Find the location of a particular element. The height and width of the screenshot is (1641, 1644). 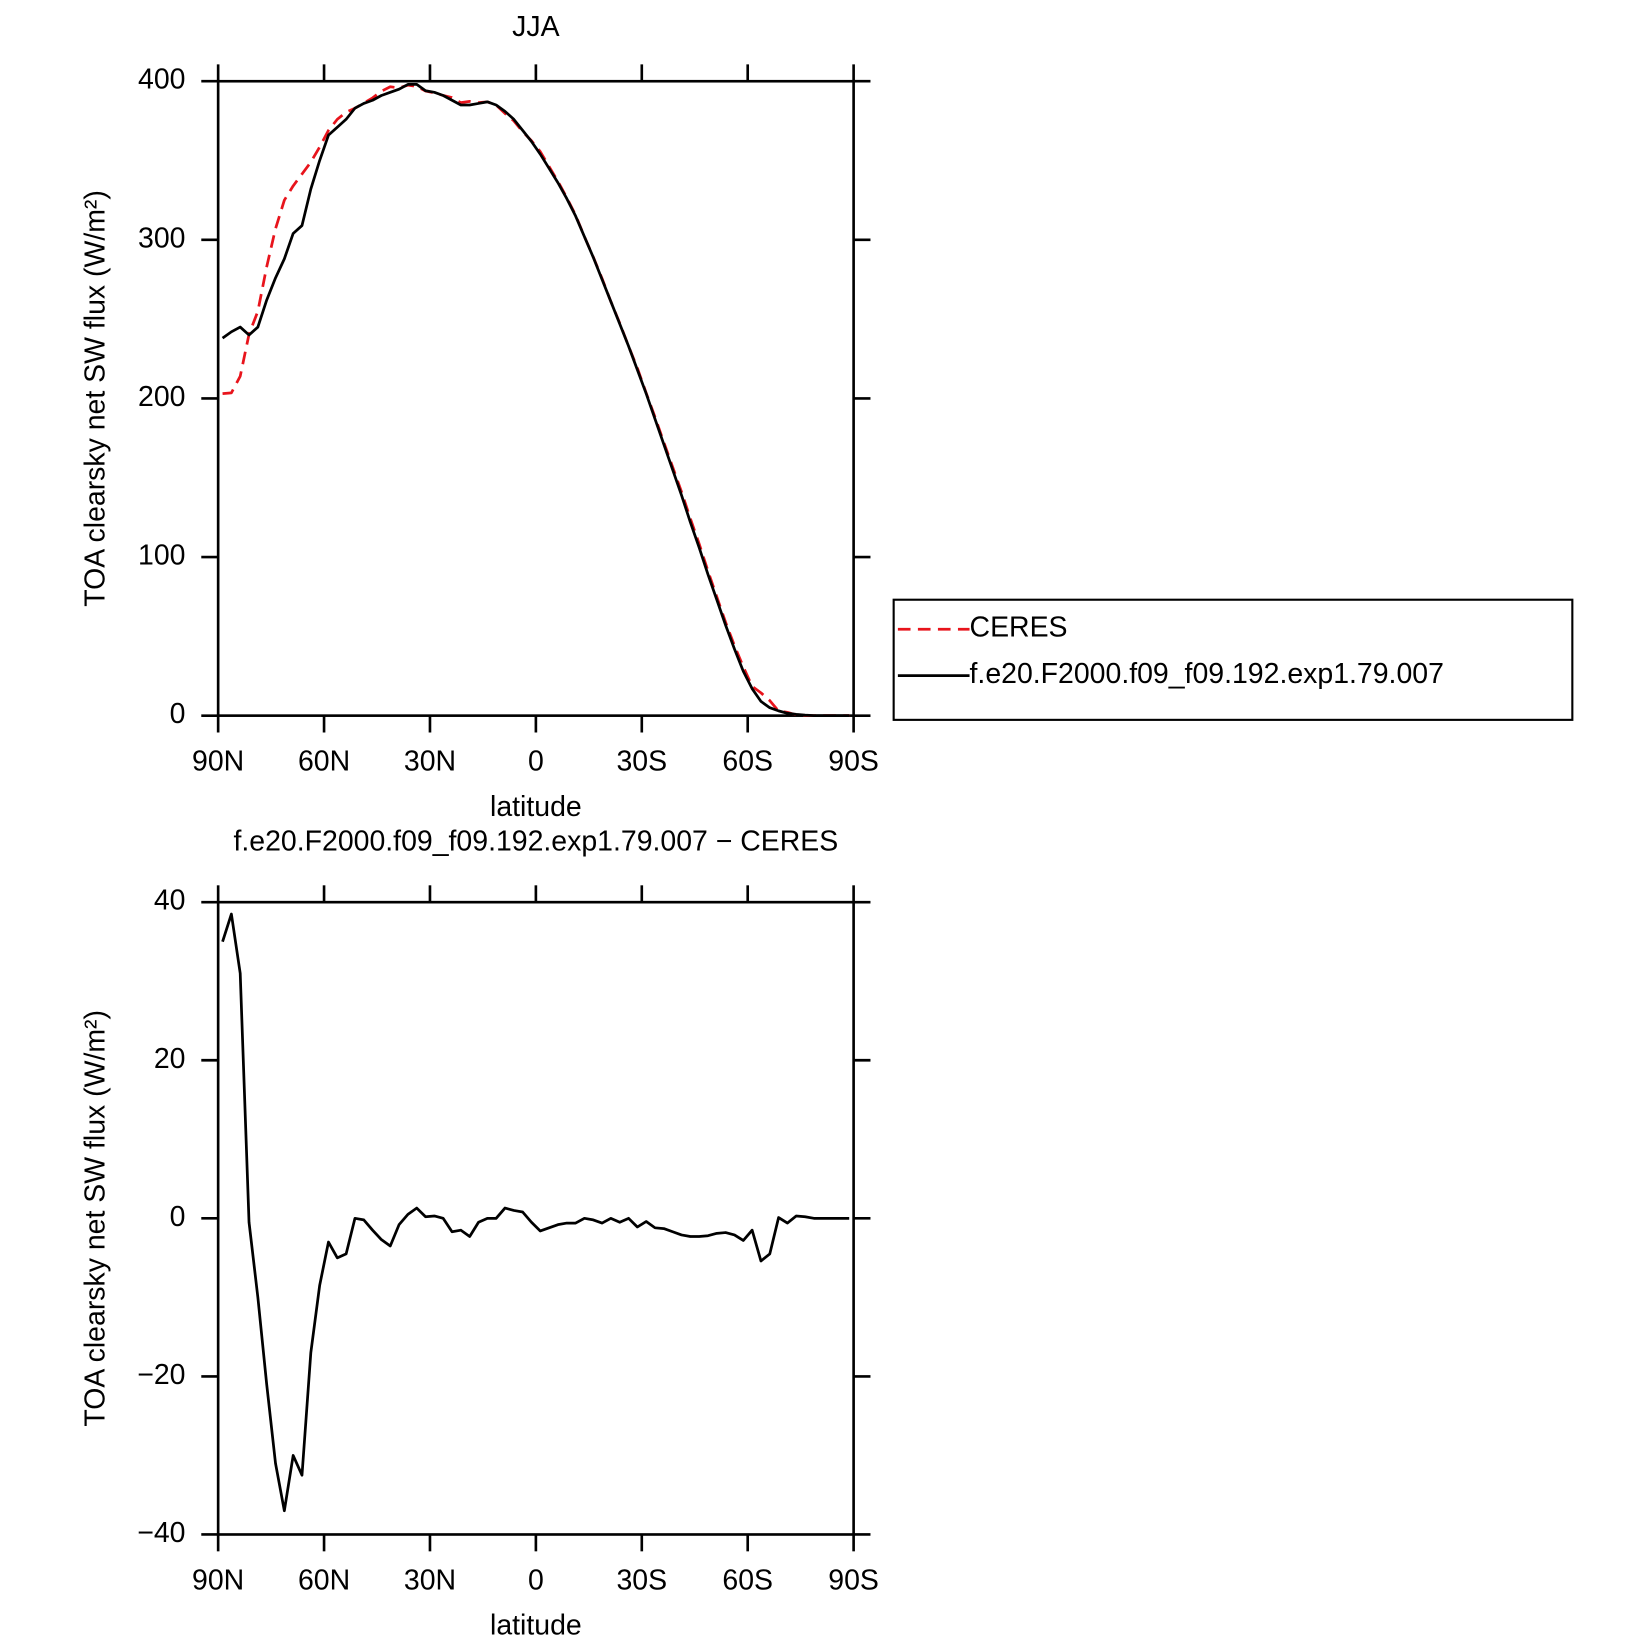

legend: CERES f.e20.F2000.f09_f09.192.exp1.79.007 is located at coordinates (1233, 659).